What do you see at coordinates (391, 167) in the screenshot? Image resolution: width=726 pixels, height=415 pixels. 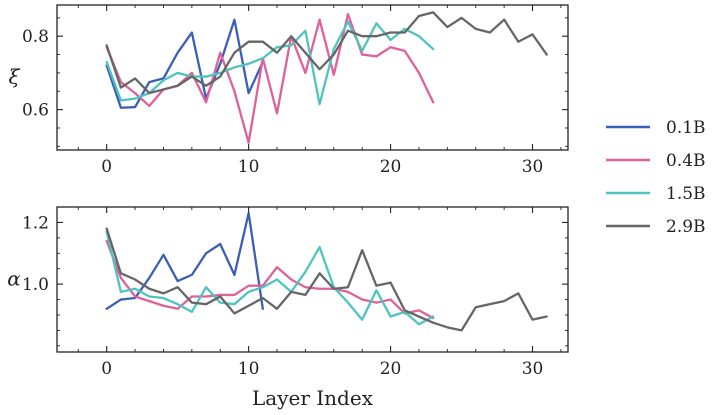 I see `top-x-tick-label: 20` at bounding box center [391, 167].